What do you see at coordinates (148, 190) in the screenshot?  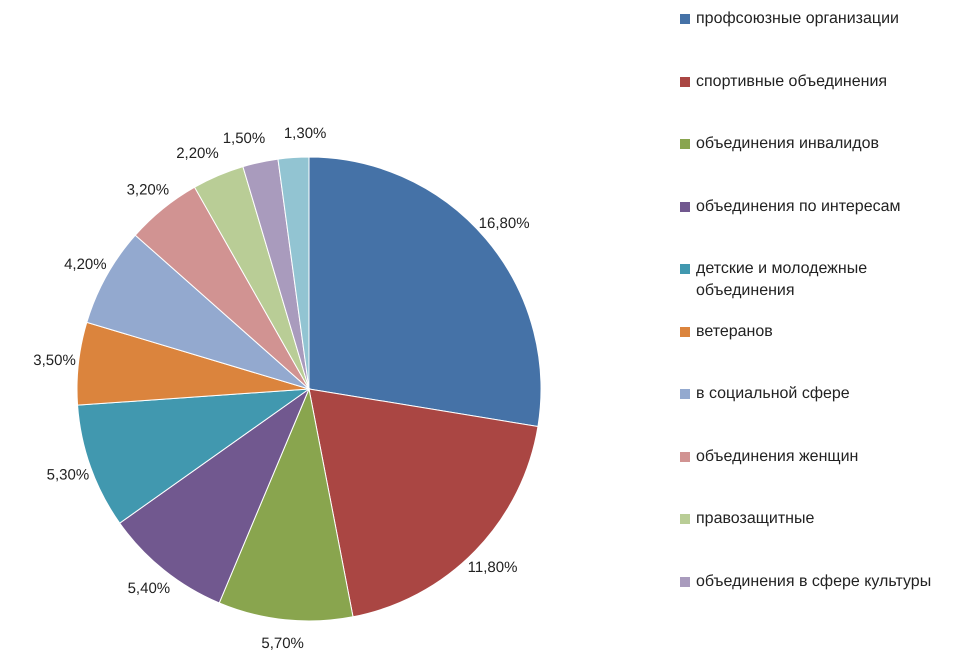 I see `data-label: 3,20%` at bounding box center [148, 190].